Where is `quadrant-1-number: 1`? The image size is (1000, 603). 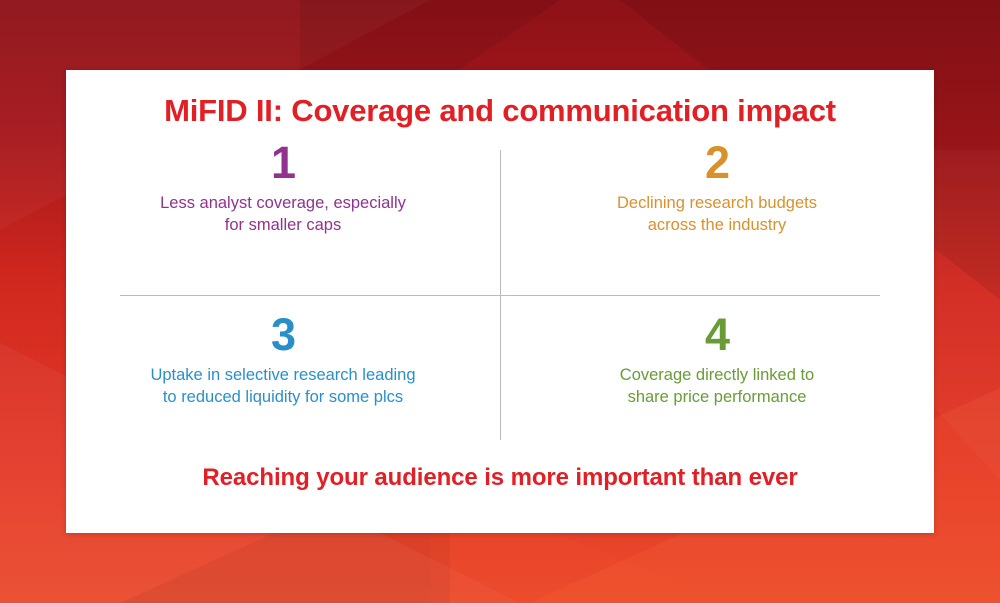 quadrant-1-number: 1 is located at coordinates (283, 163).